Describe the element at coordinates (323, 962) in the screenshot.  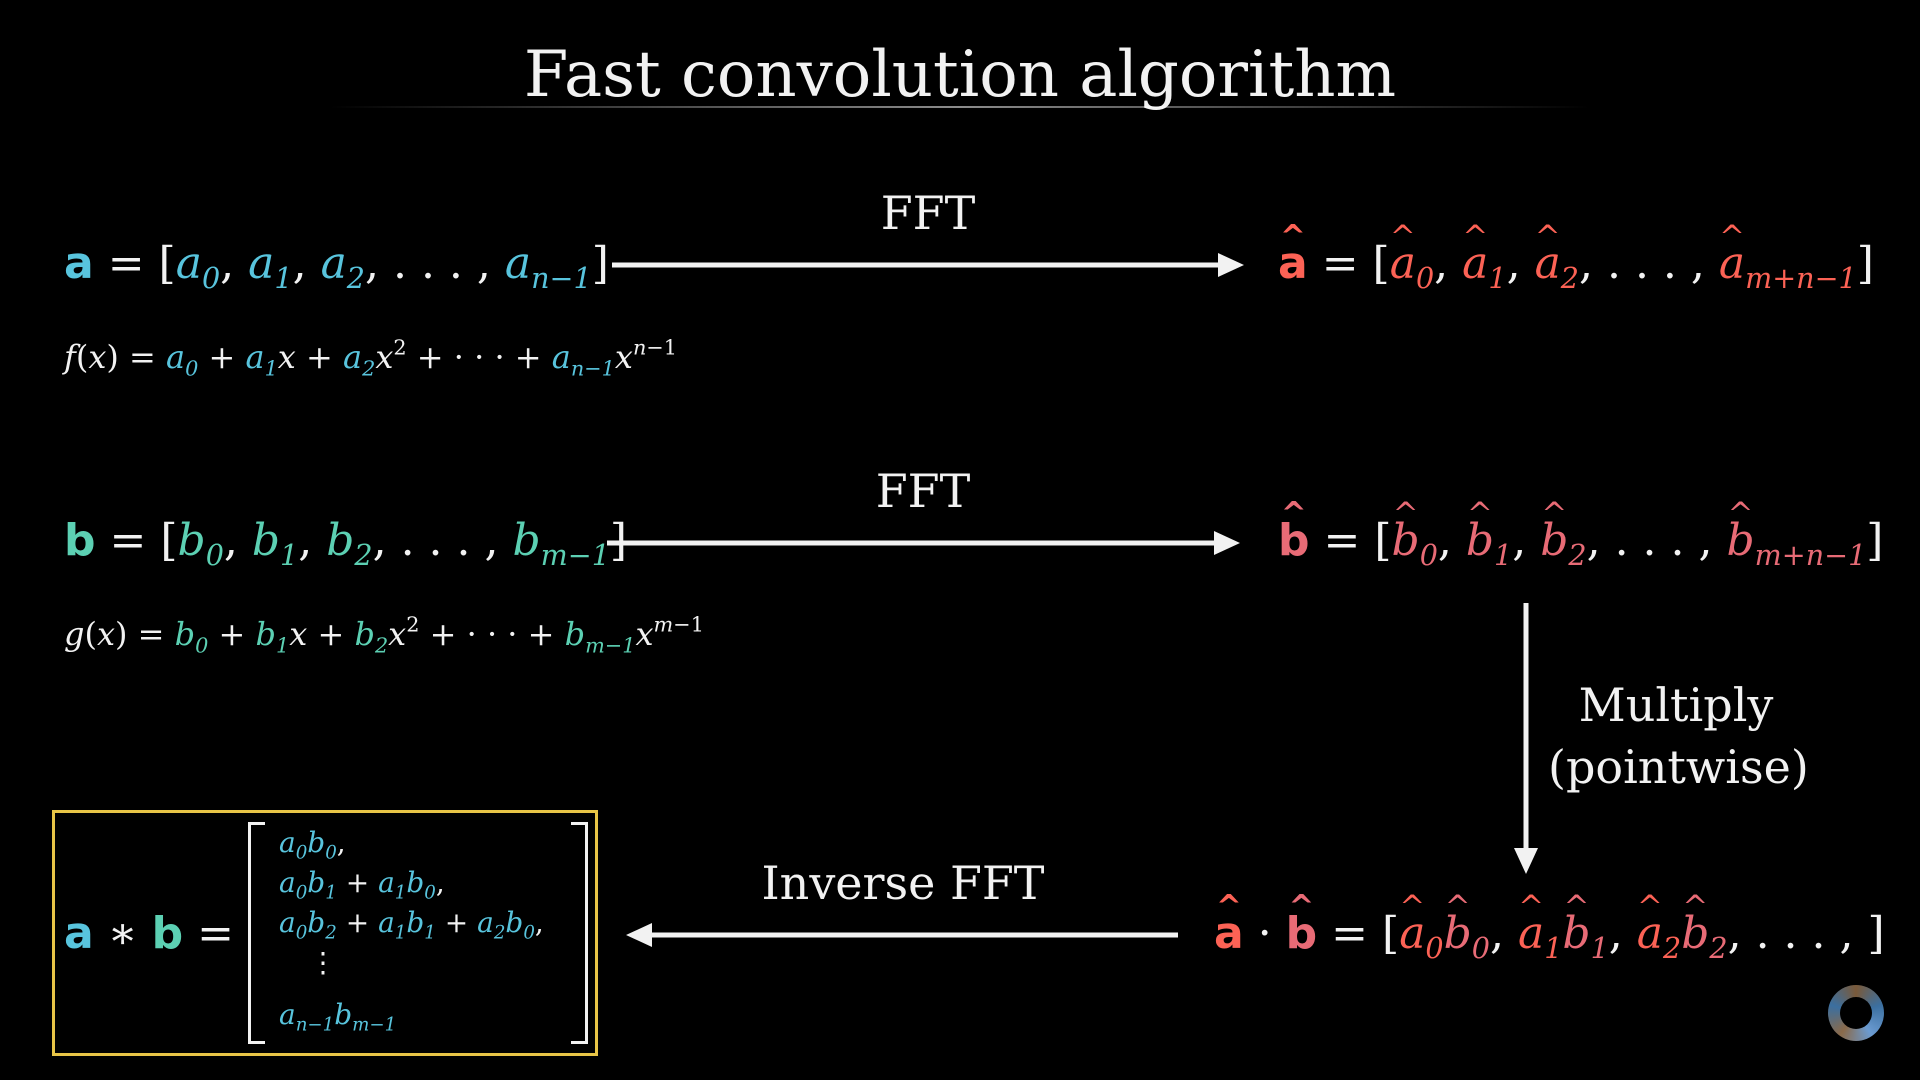
I see `matrix-row-ellipsis: ⋮` at that location.